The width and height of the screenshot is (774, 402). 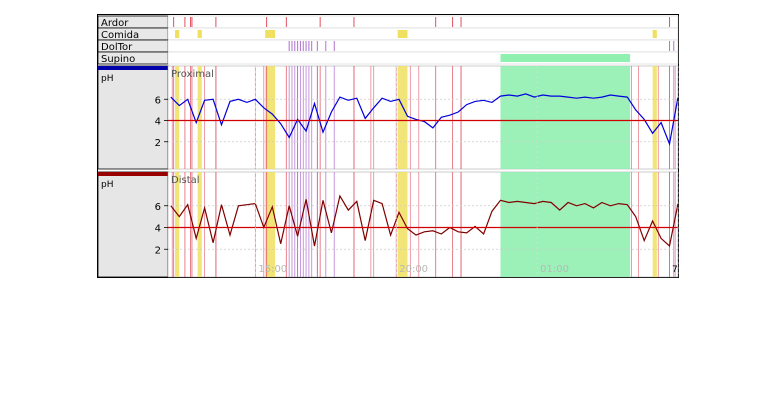 I want to click on panel-name: Proximal, so click(x=192, y=74).